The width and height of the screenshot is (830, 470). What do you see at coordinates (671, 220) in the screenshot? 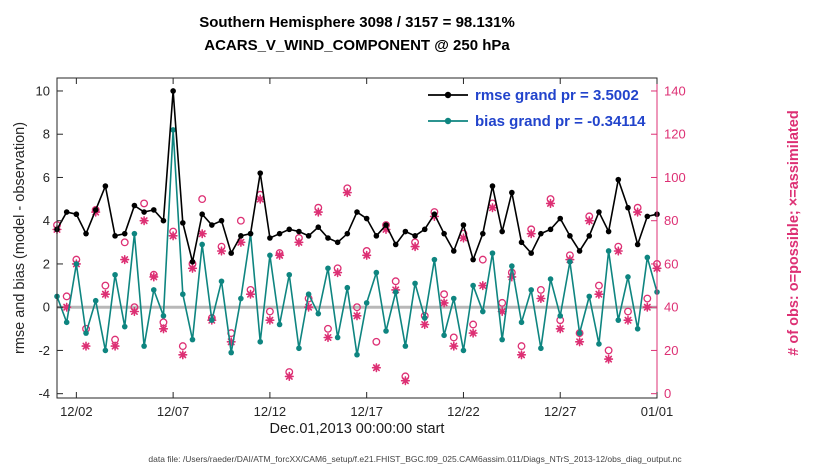
I see `right-tick-label: 80` at bounding box center [671, 220].